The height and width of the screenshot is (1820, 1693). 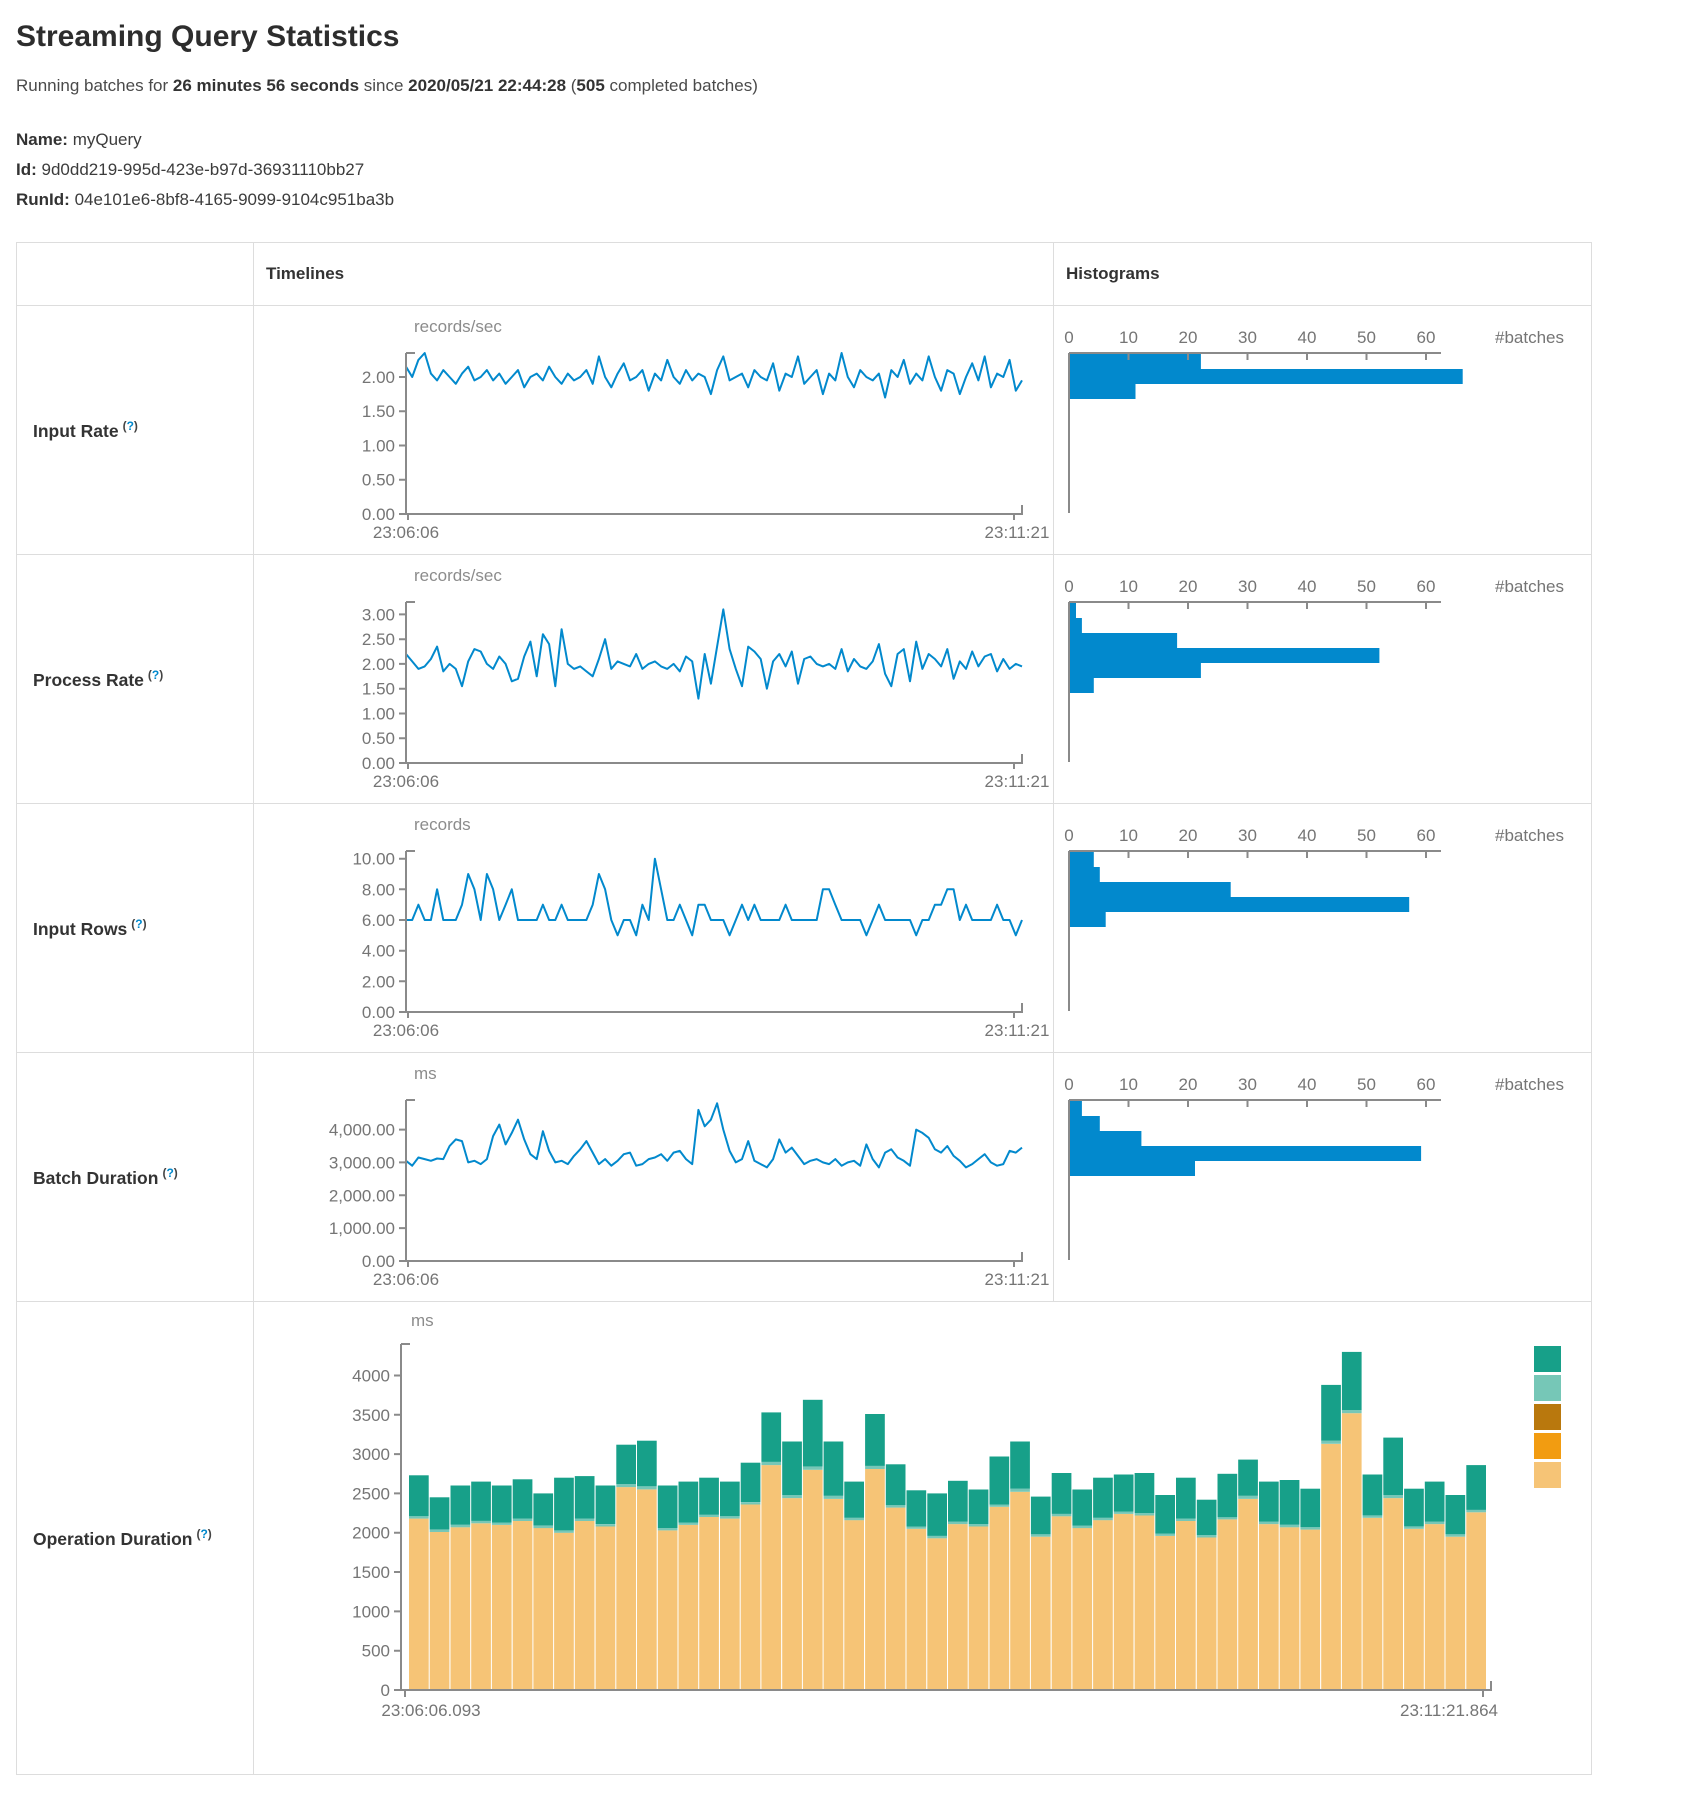 I want to click on operation_duration-axes, so click(x=943, y=1520).